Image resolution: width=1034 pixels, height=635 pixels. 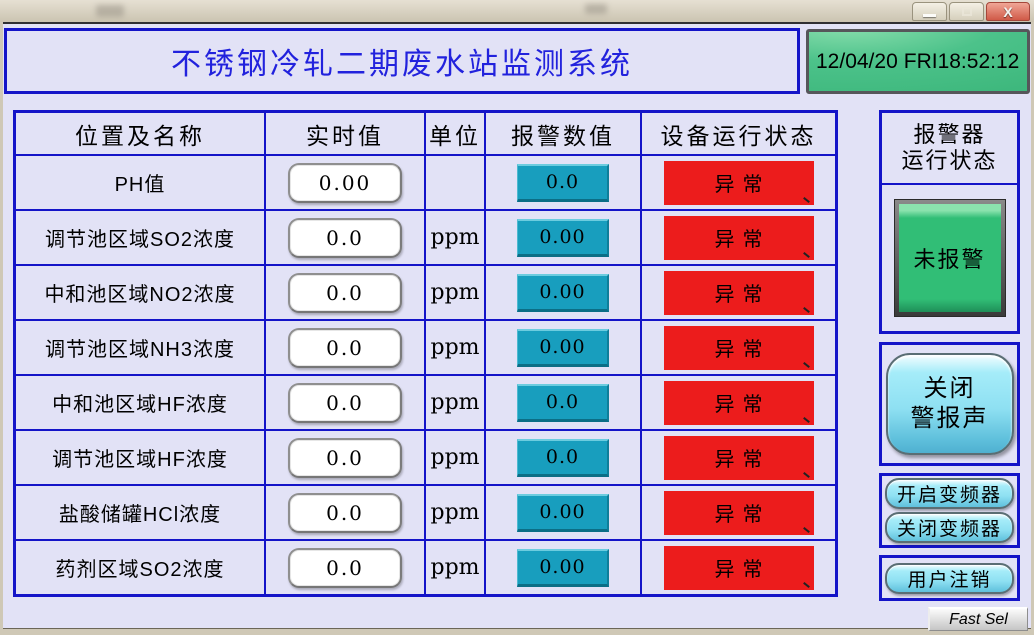 I want to click on row-label: 盐酸储罐HCl浓度, so click(x=140, y=515).